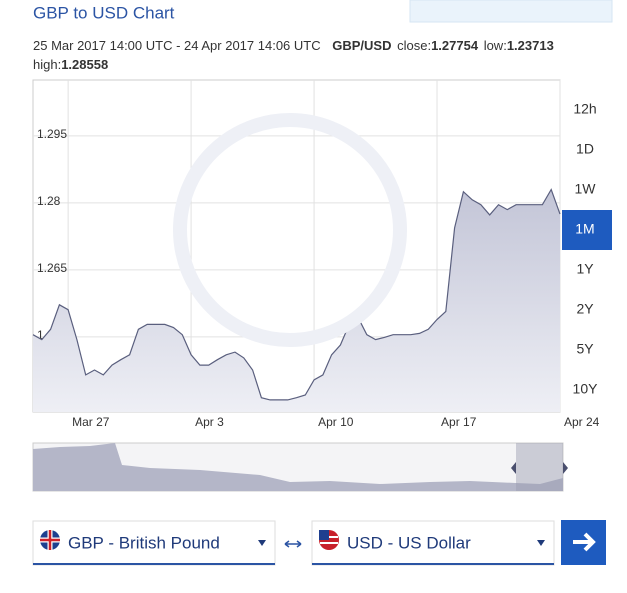 This screenshot has width=627, height=593. I want to click on to-select: USD - US Dollar, so click(433, 543).